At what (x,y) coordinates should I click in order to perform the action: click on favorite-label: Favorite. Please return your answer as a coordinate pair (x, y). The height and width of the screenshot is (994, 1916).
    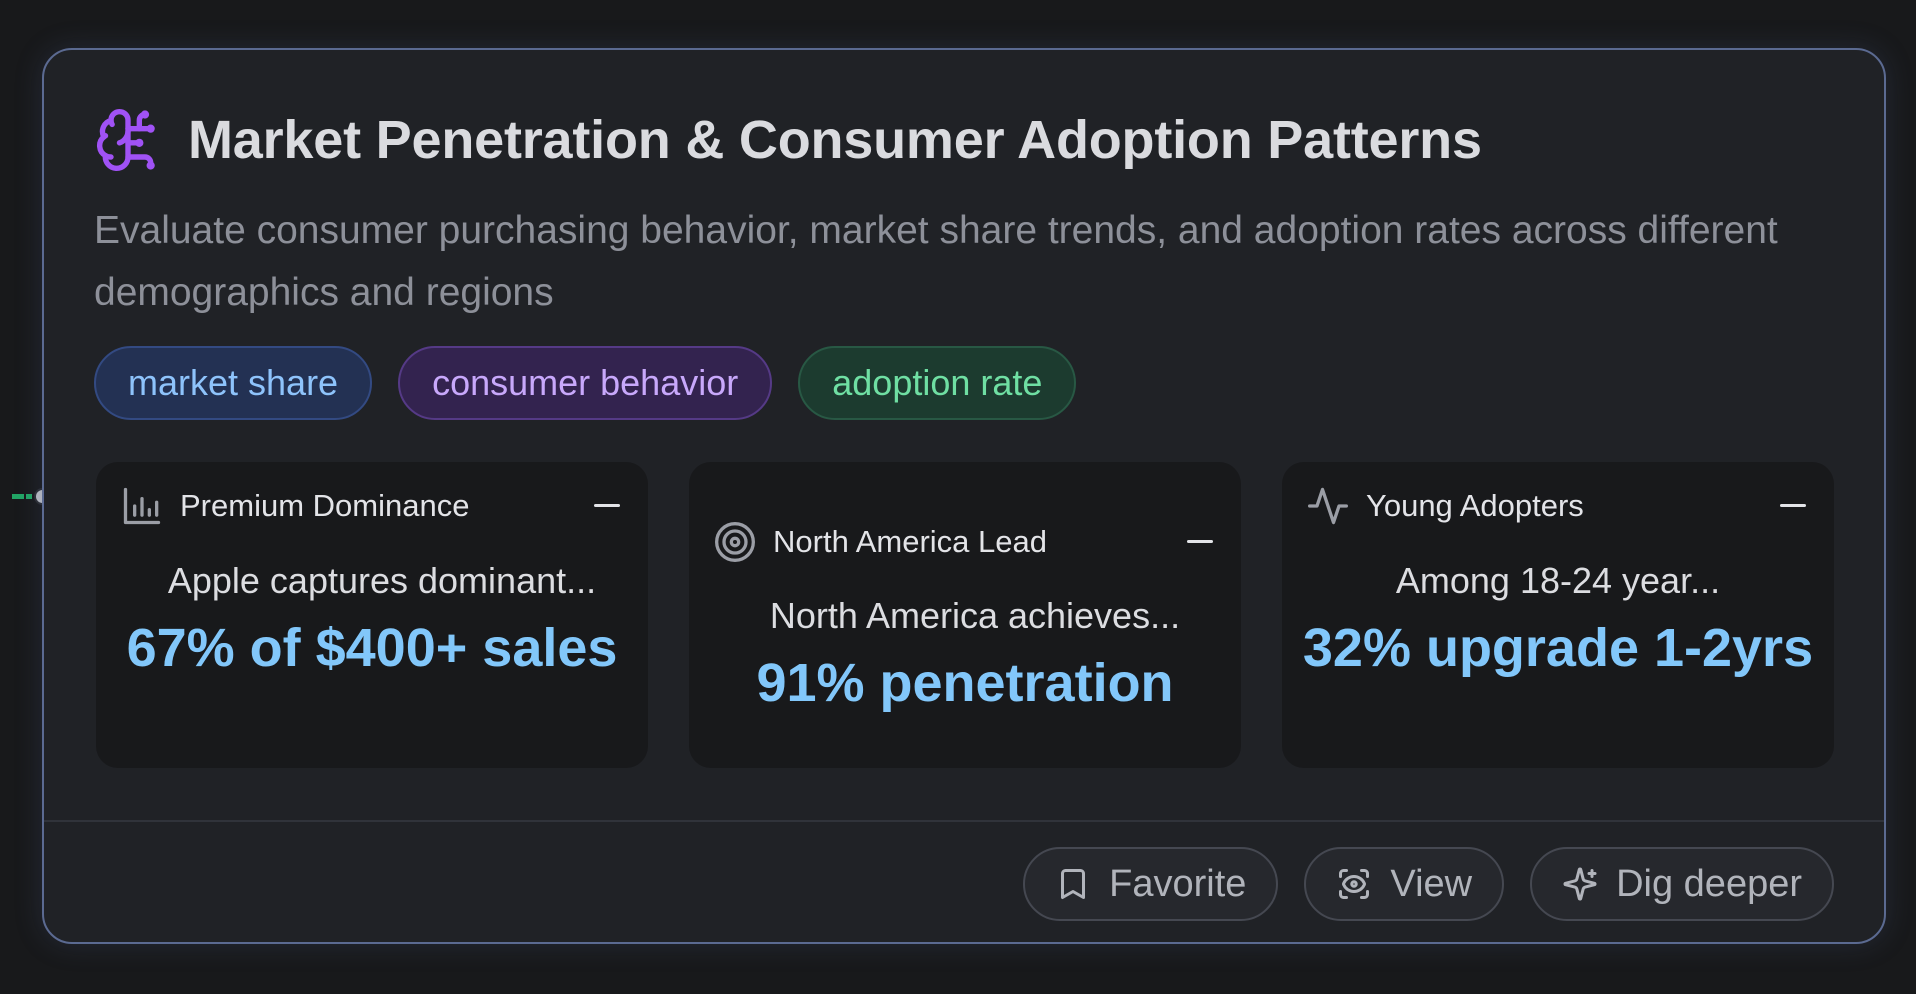
    Looking at the image, I should click on (1178, 883).